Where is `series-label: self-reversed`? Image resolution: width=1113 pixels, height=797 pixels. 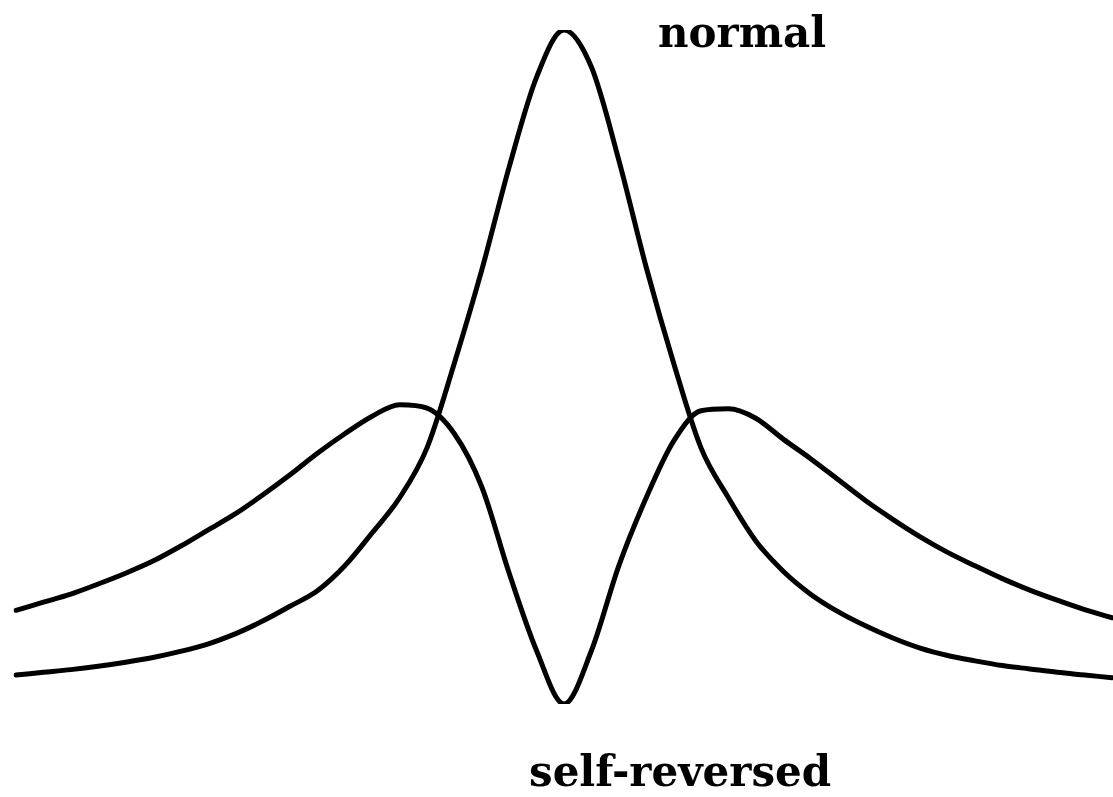 series-label: self-reversed is located at coordinates (680, 771).